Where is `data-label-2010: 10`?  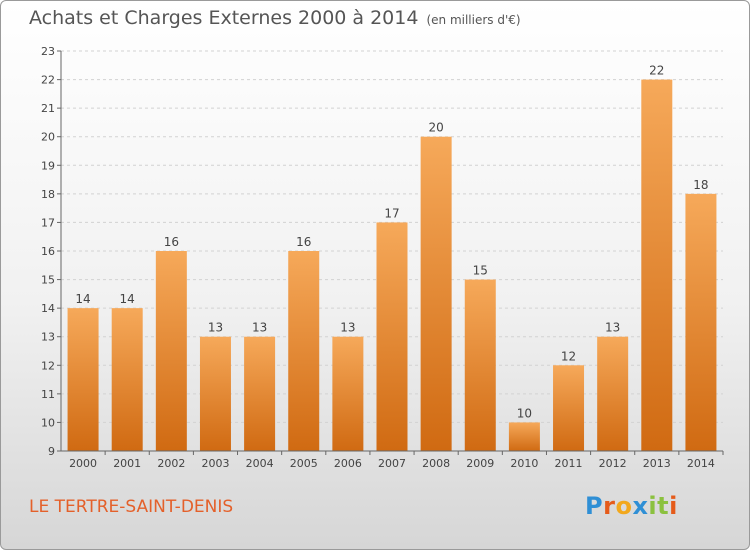 data-label-2010: 10 is located at coordinates (524, 413).